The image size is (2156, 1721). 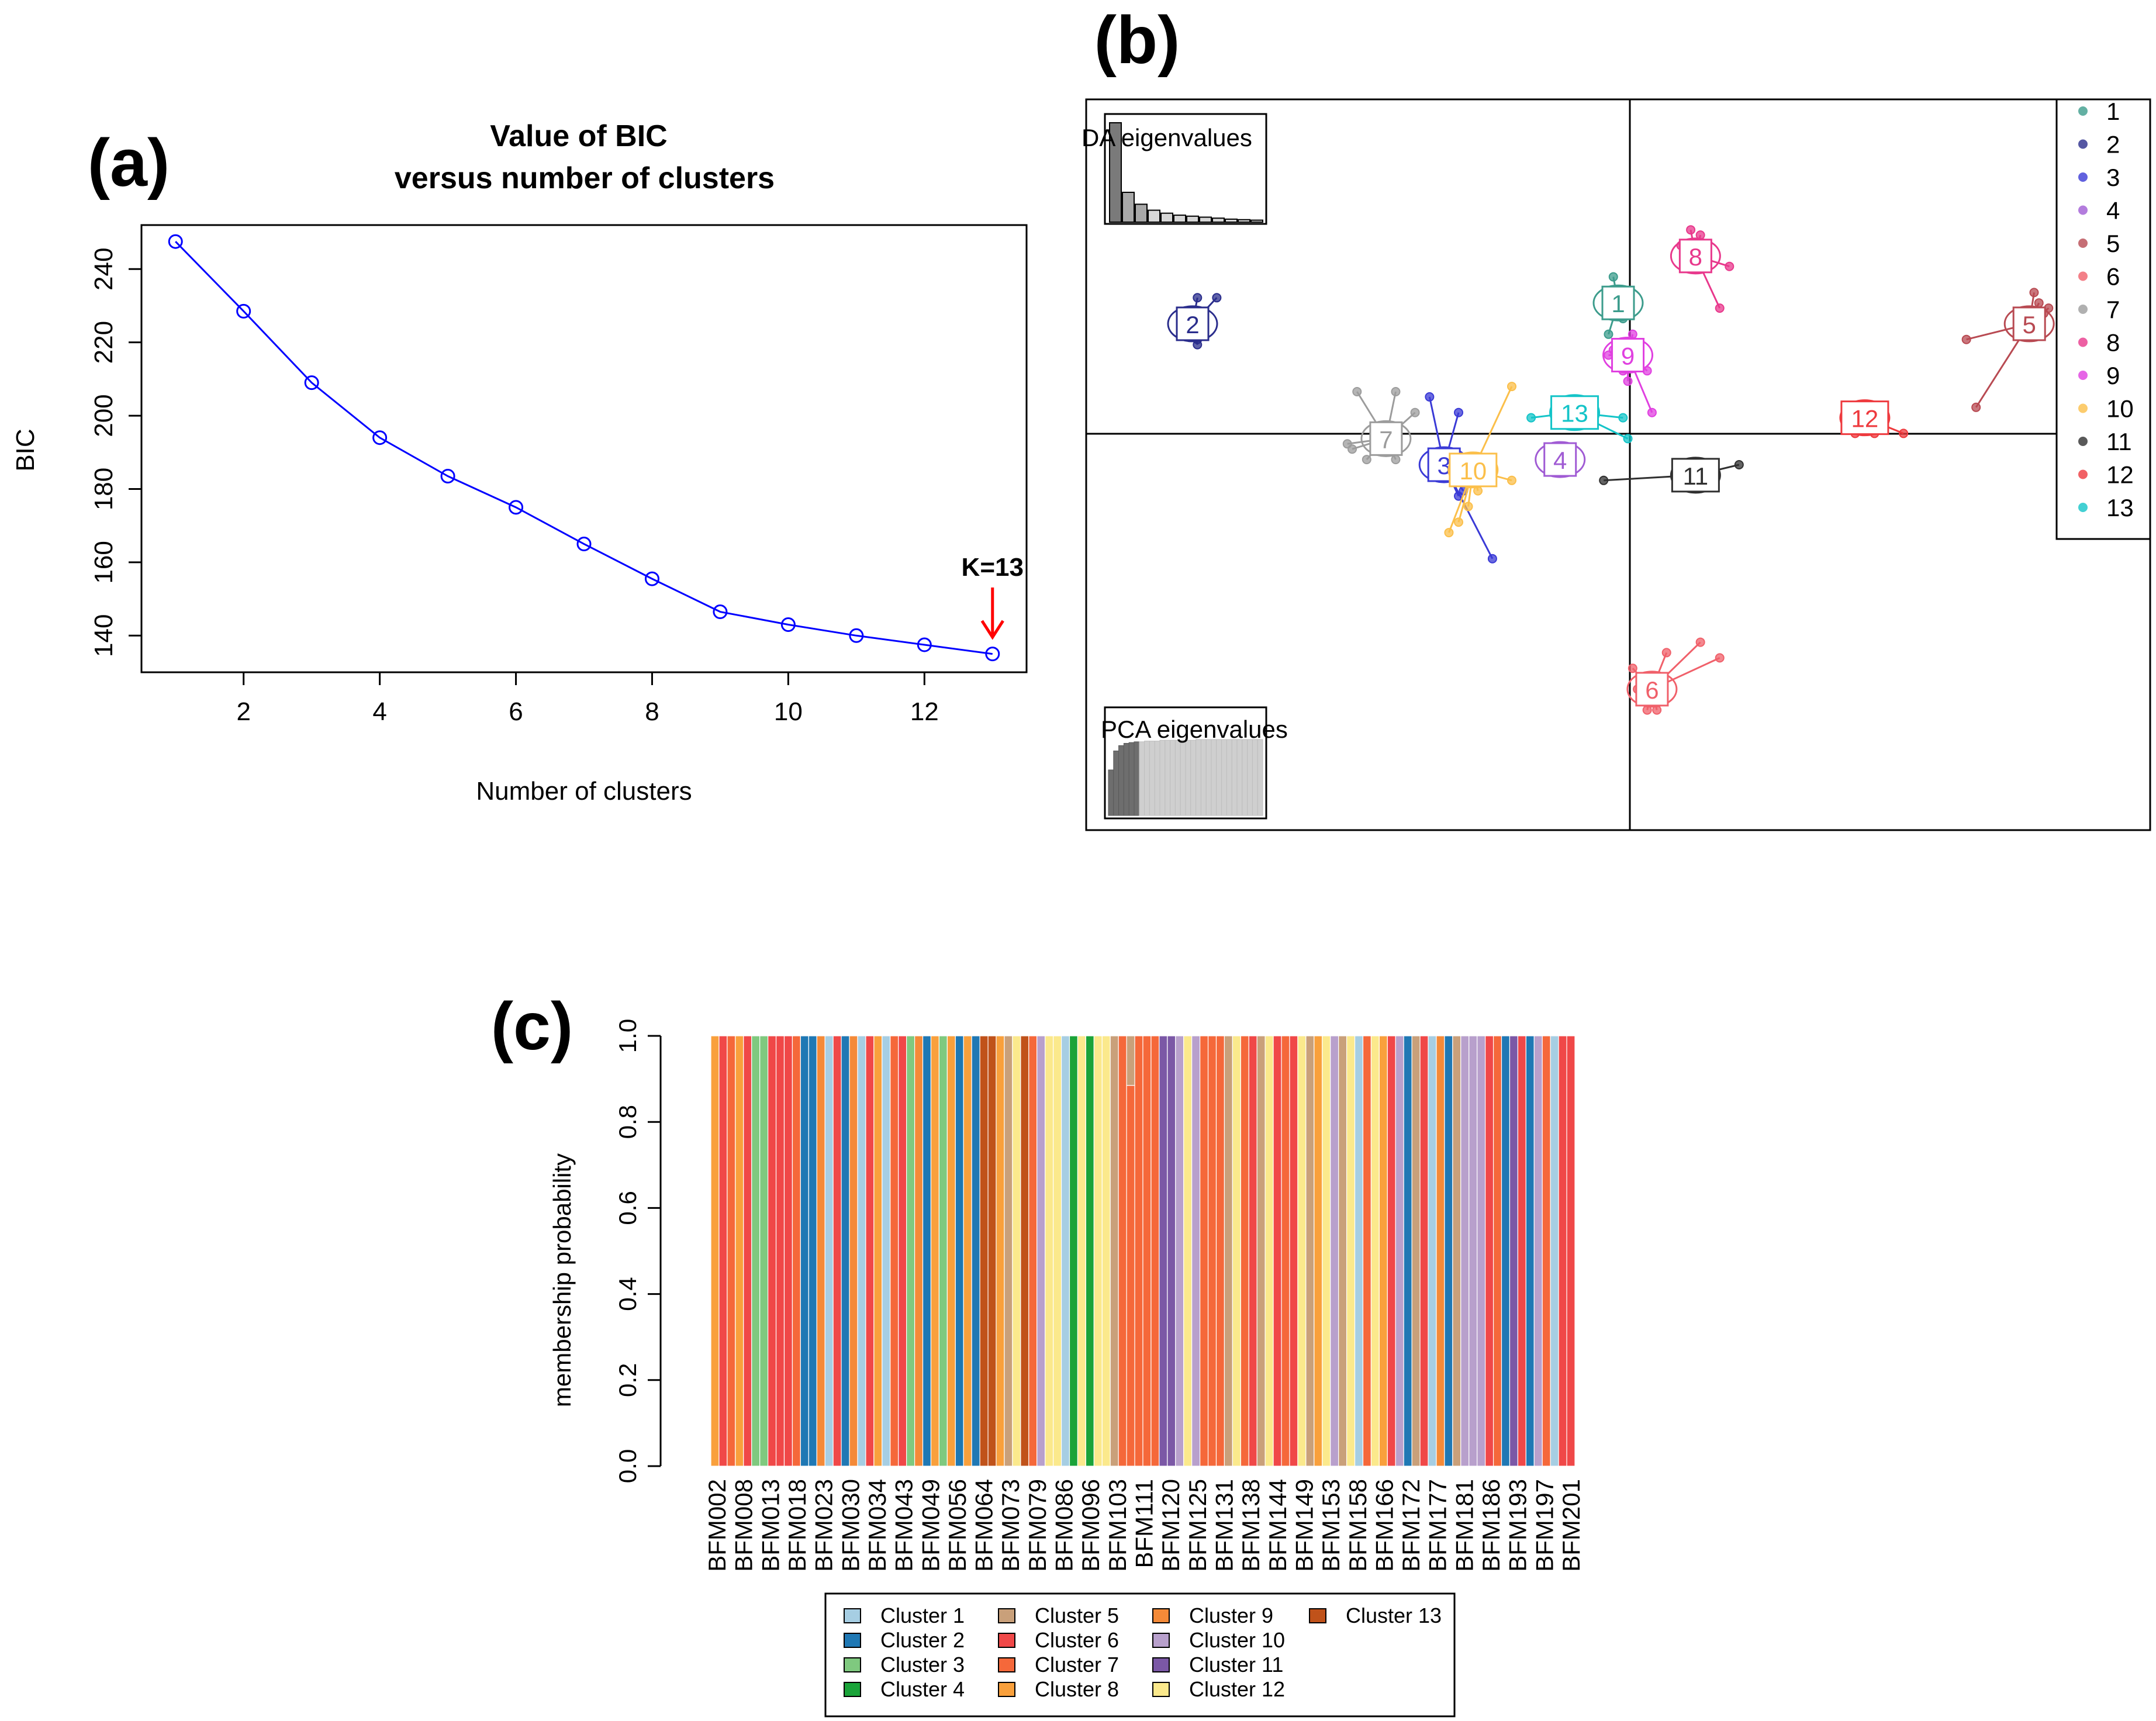 I want to click on membership-legend, so click(x=1140, y=1654).